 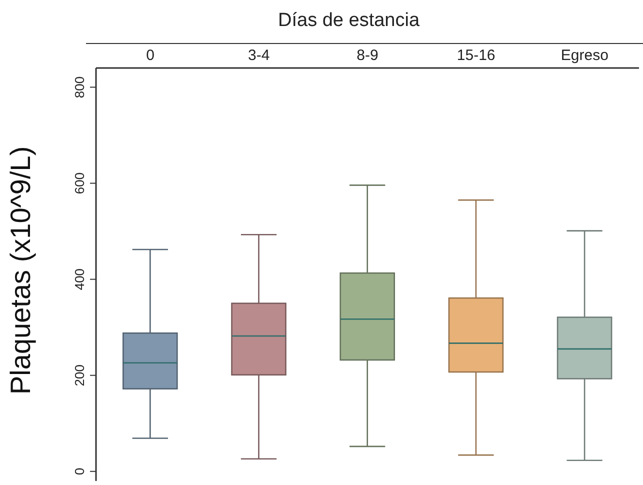 I want to click on y-tick-label: 200, so click(x=79, y=375).